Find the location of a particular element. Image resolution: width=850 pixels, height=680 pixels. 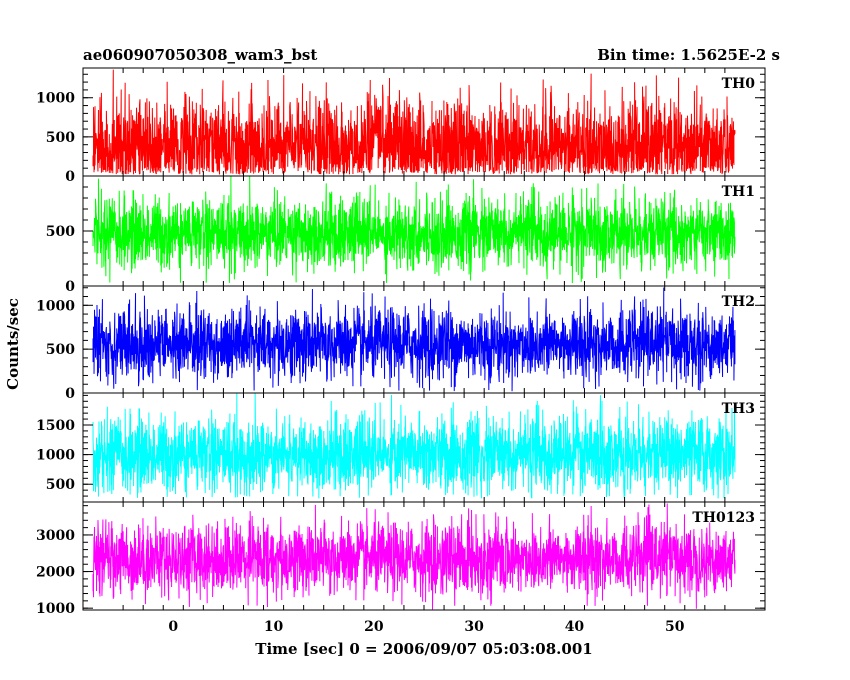

x-tick-label: 10 is located at coordinates (274, 627).